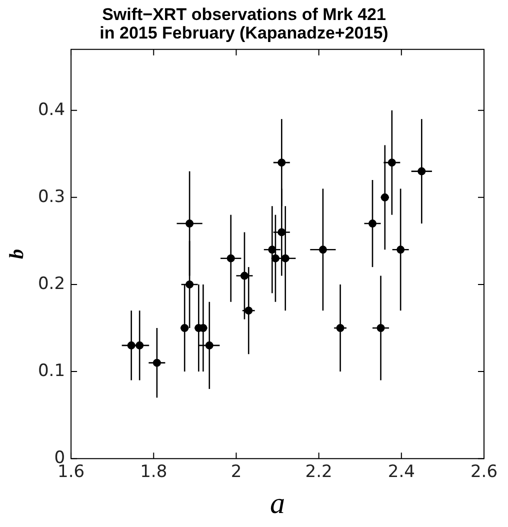 The image size is (508, 527). Describe the element at coordinates (484, 472) in the screenshot. I see `x-tick-label: 2.6` at that location.